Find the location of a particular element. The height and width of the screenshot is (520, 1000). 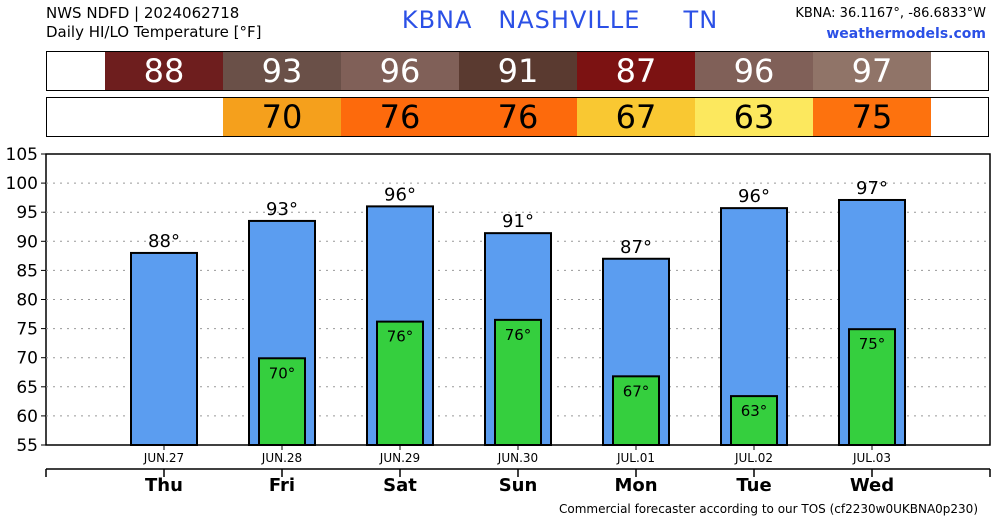

low-temp-cell-2: 76 is located at coordinates (400, 117).